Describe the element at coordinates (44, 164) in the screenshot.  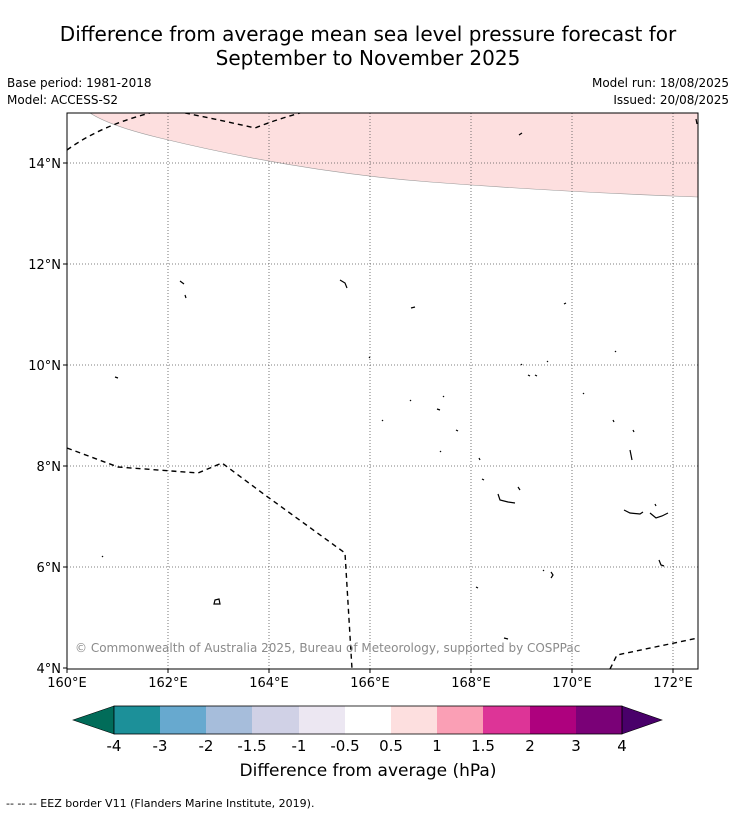
I see `lat-tick-label: 14°N` at that location.